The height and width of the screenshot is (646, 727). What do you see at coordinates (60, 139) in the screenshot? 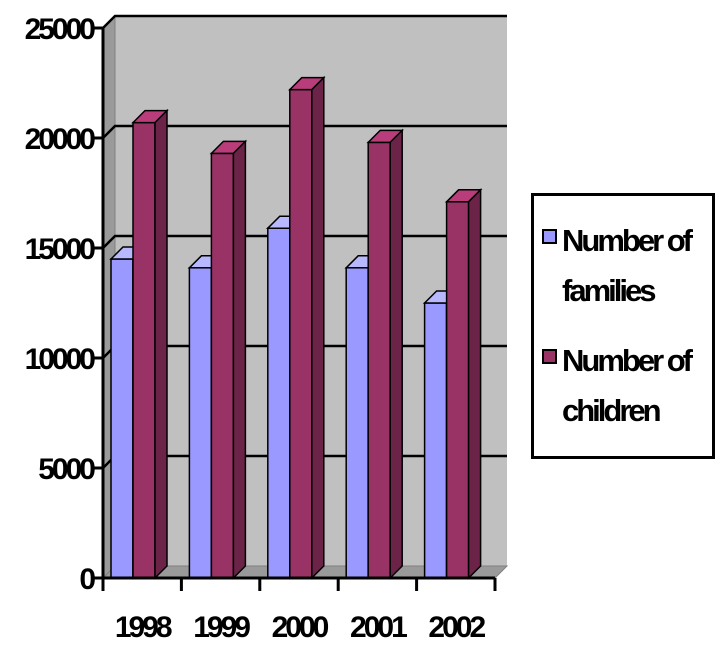
I see `y-tick-label: 20000` at bounding box center [60, 139].